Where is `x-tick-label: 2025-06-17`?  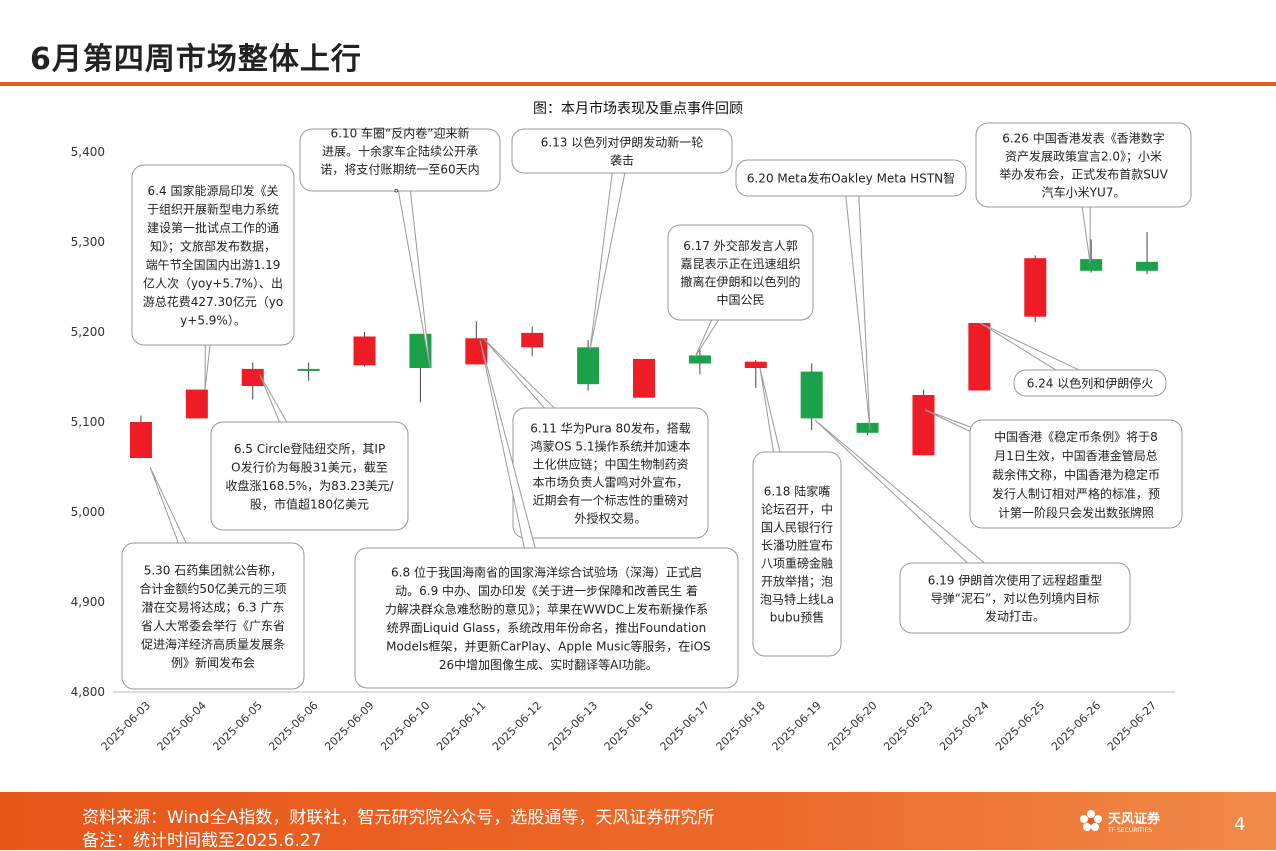 x-tick-label: 2025-06-17 is located at coordinates (685, 726).